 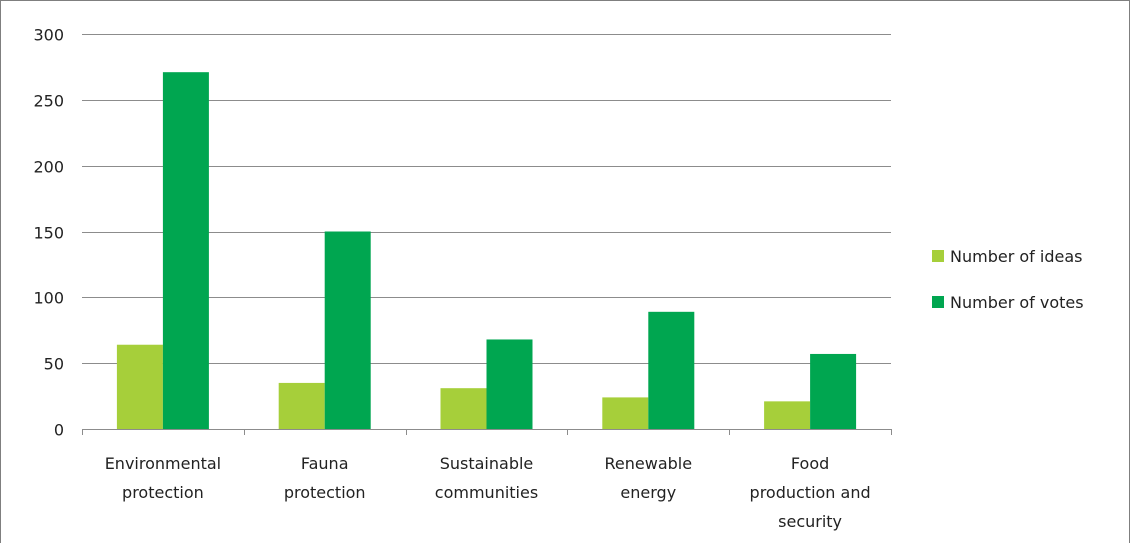 What do you see at coordinates (1008, 279) in the screenshot?
I see `legend: Number of ideas Number of votes` at bounding box center [1008, 279].